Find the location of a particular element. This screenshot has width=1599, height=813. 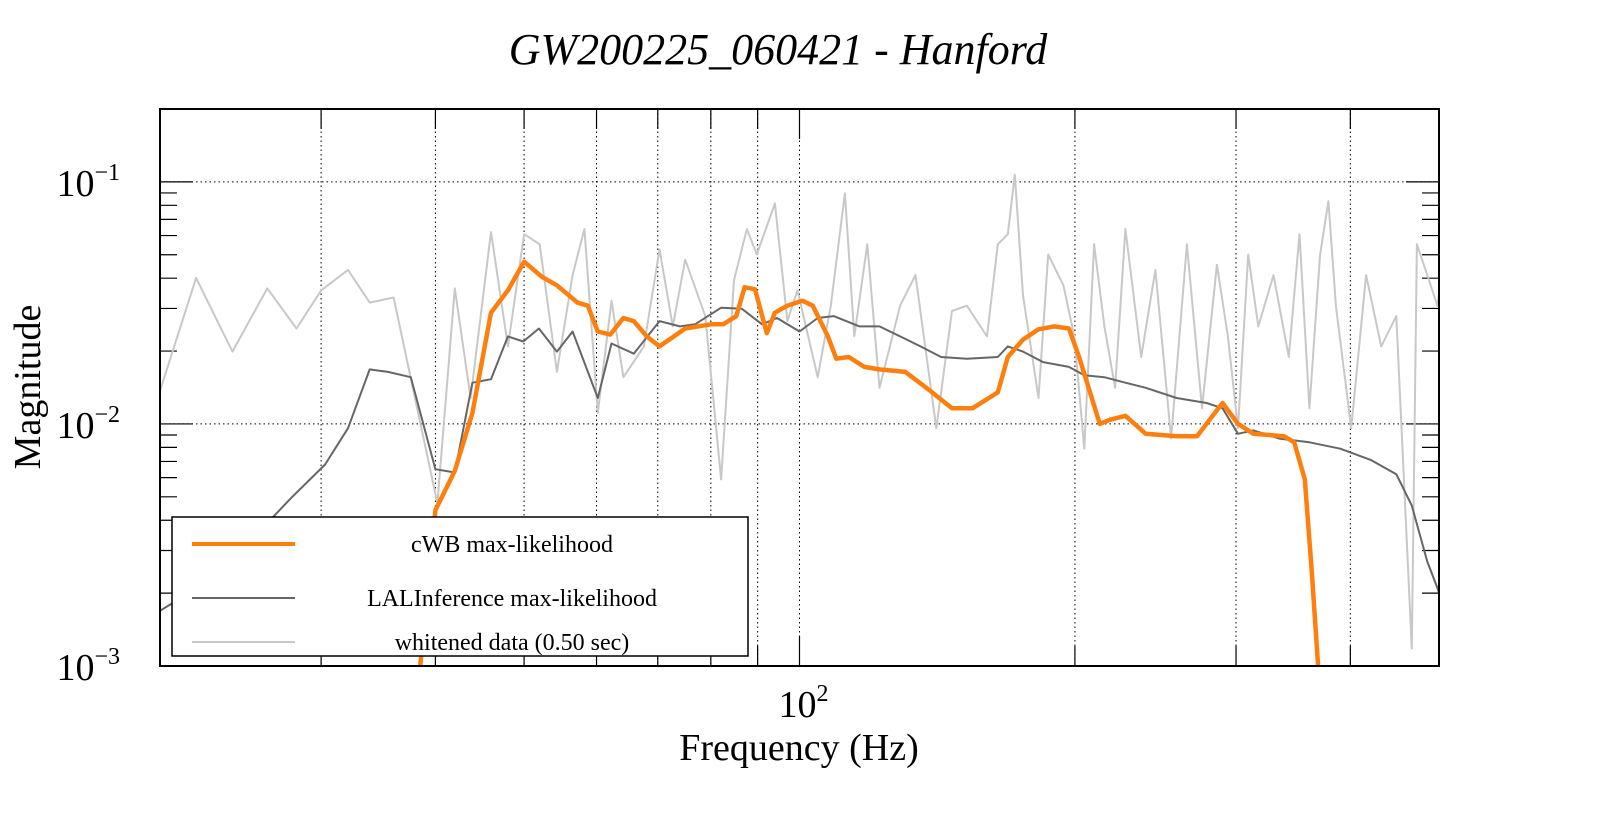

legend-label-whitened: whitened data (0.50 sec) is located at coordinates (512, 643).